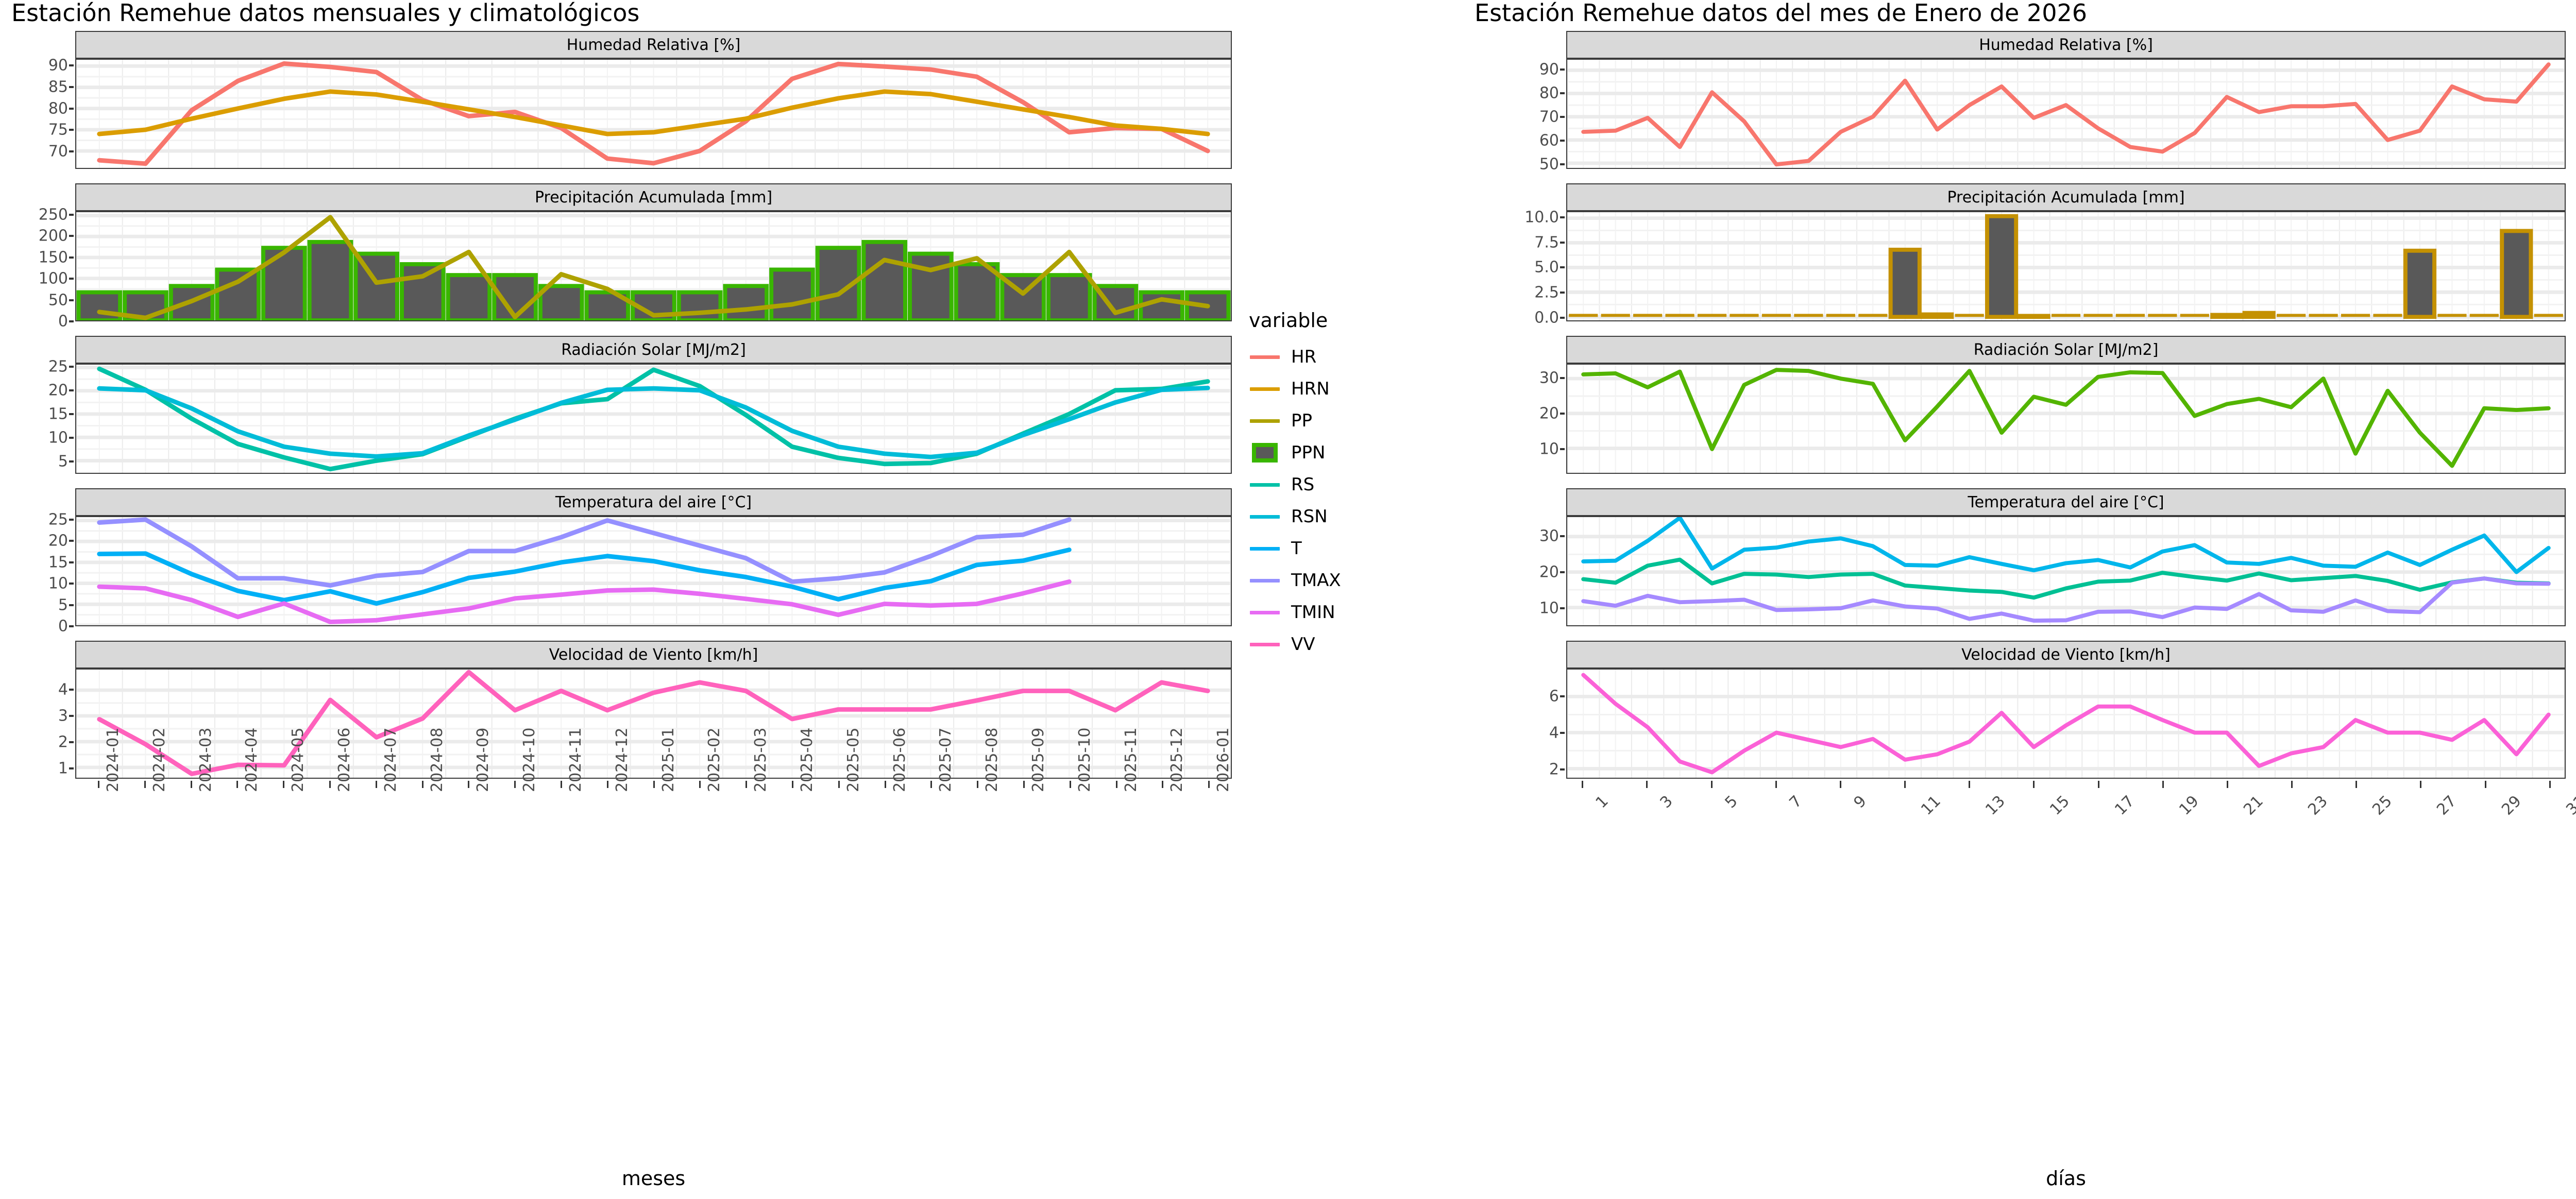 The height and width of the screenshot is (1199, 2576). Describe the element at coordinates (853, 759) in the screenshot. I see `x-axis-tick-label: 2025-05` at that location.